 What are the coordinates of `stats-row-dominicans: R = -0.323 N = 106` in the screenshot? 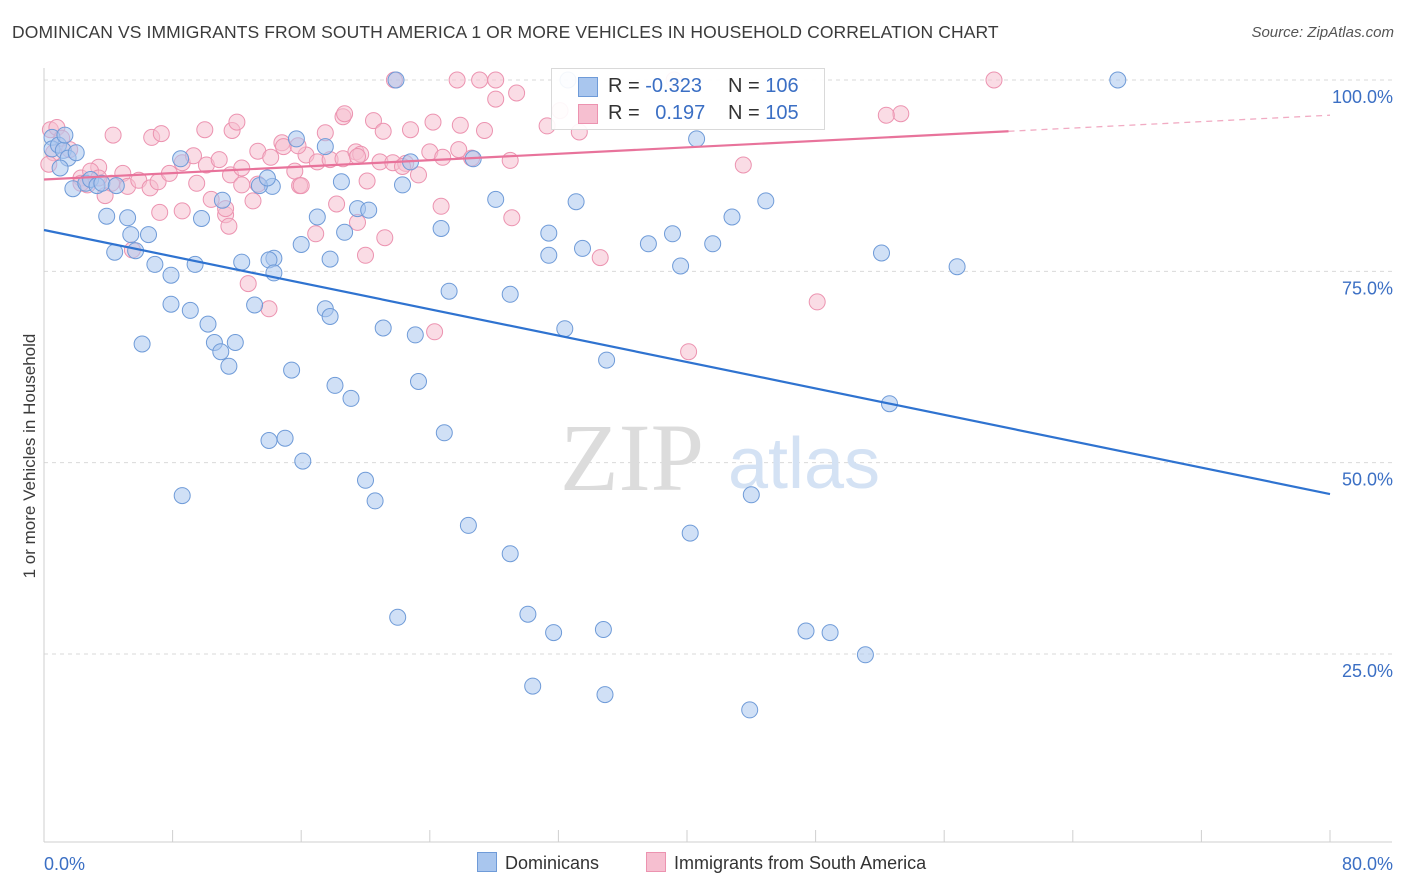 It's located at (688, 86).